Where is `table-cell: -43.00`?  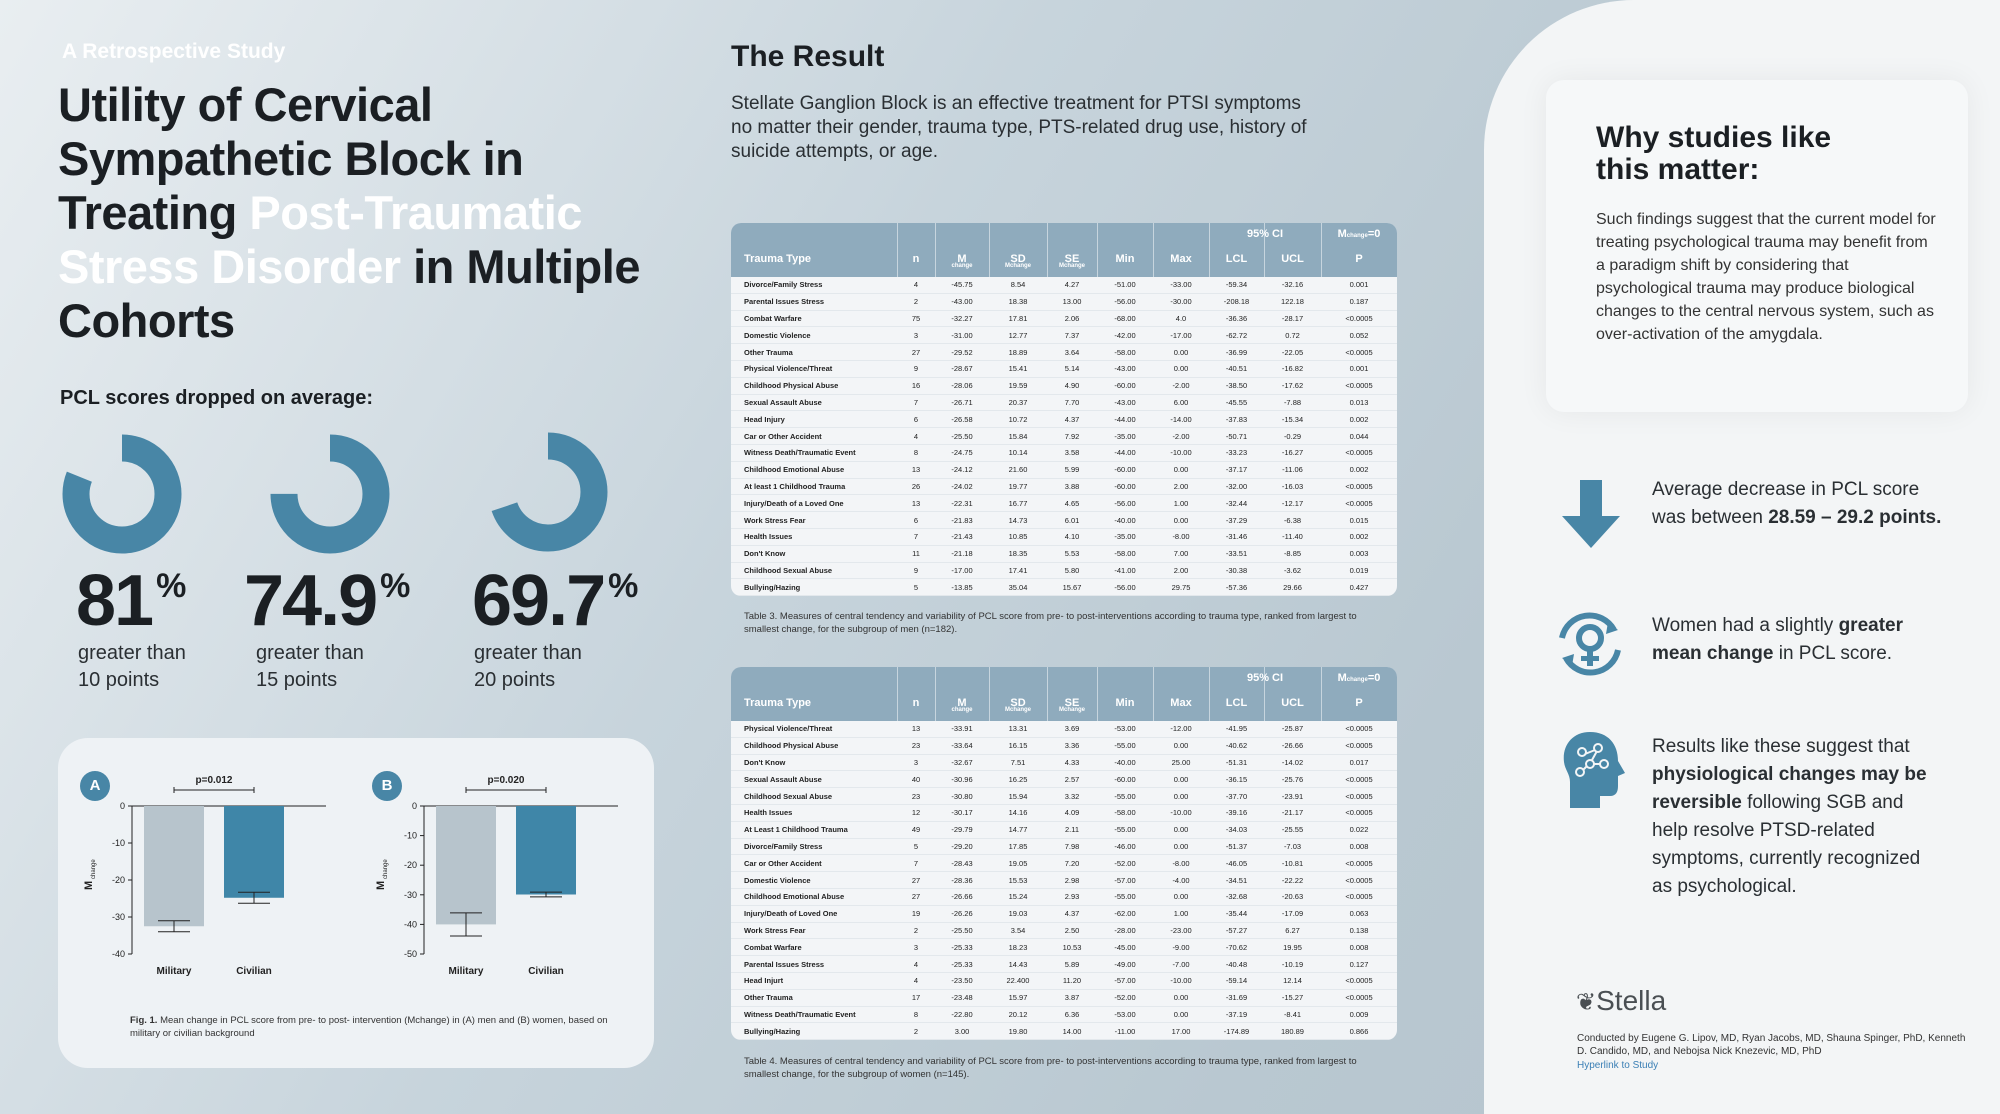 table-cell: -43.00 is located at coordinates (1125, 369).